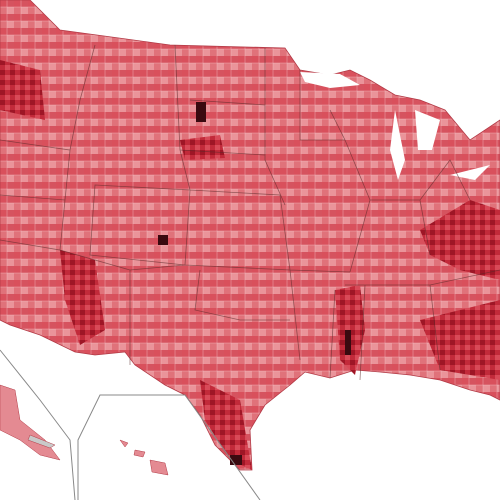 The width and height of the screenshot is (500, 500). I want to click on great-lakes, so click(395, 126).